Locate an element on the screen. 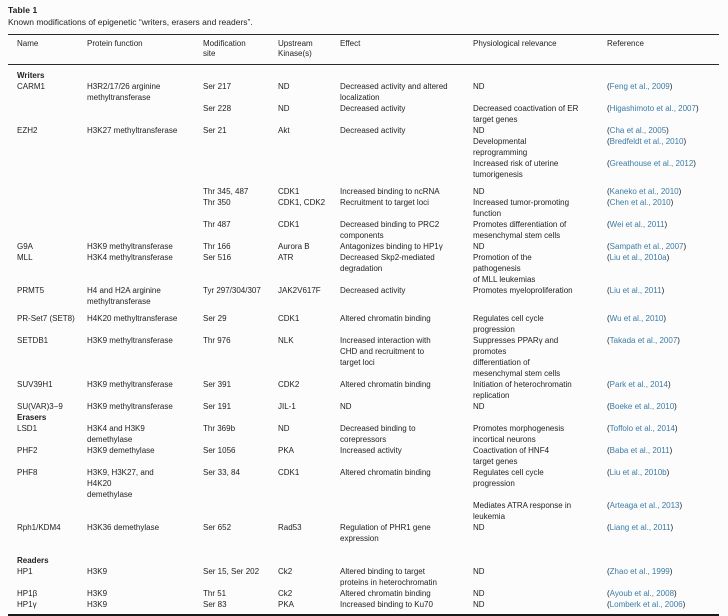  cell-site: Thr 166 is located at coordinates (217, 246).